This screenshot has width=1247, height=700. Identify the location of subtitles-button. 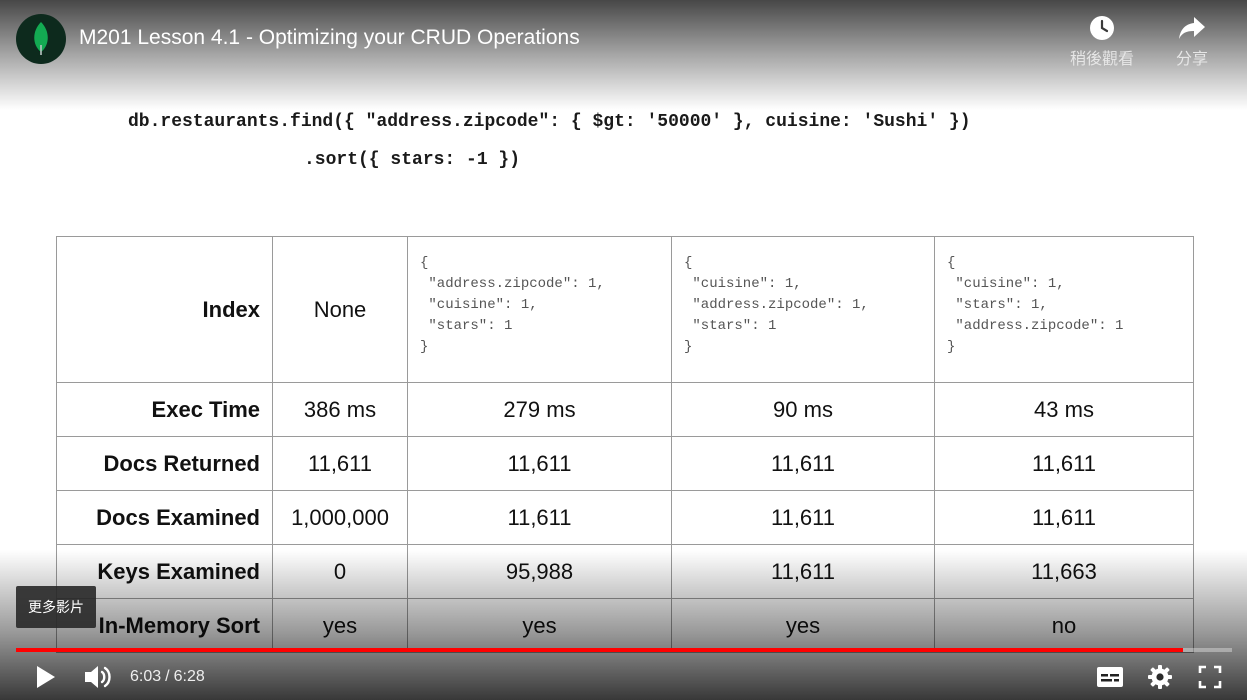
(1110, 677).